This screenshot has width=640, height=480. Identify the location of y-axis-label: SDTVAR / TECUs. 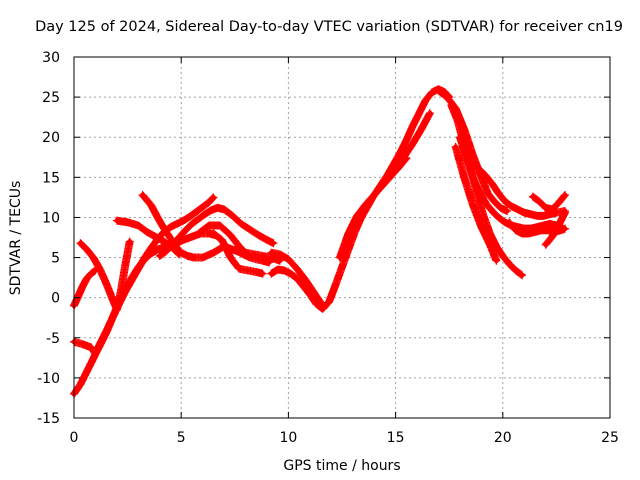
(16, 238).